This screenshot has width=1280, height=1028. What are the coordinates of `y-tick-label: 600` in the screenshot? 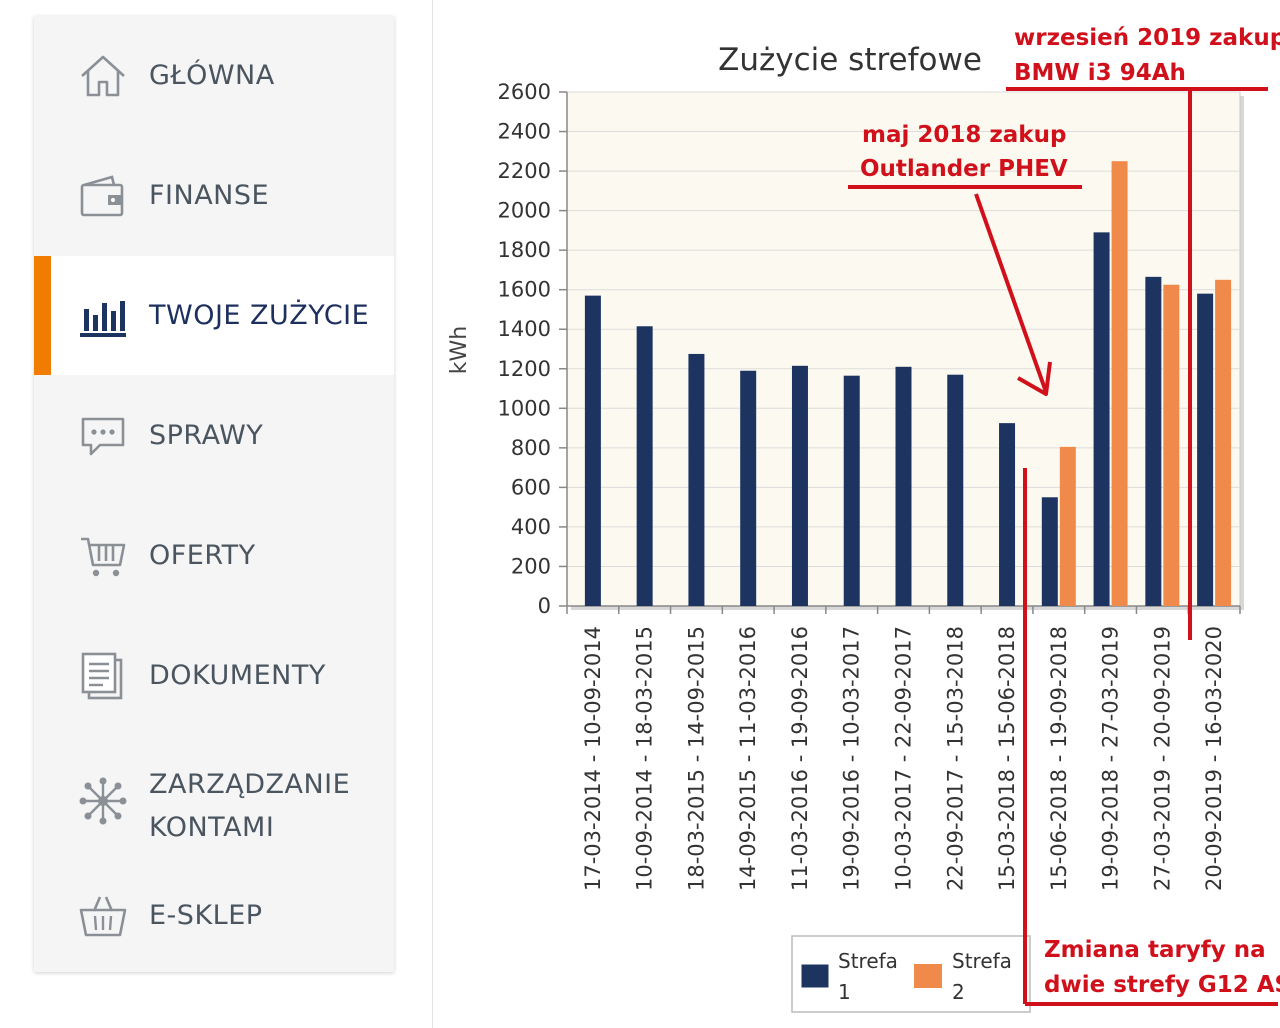 It's located at (531, 487).